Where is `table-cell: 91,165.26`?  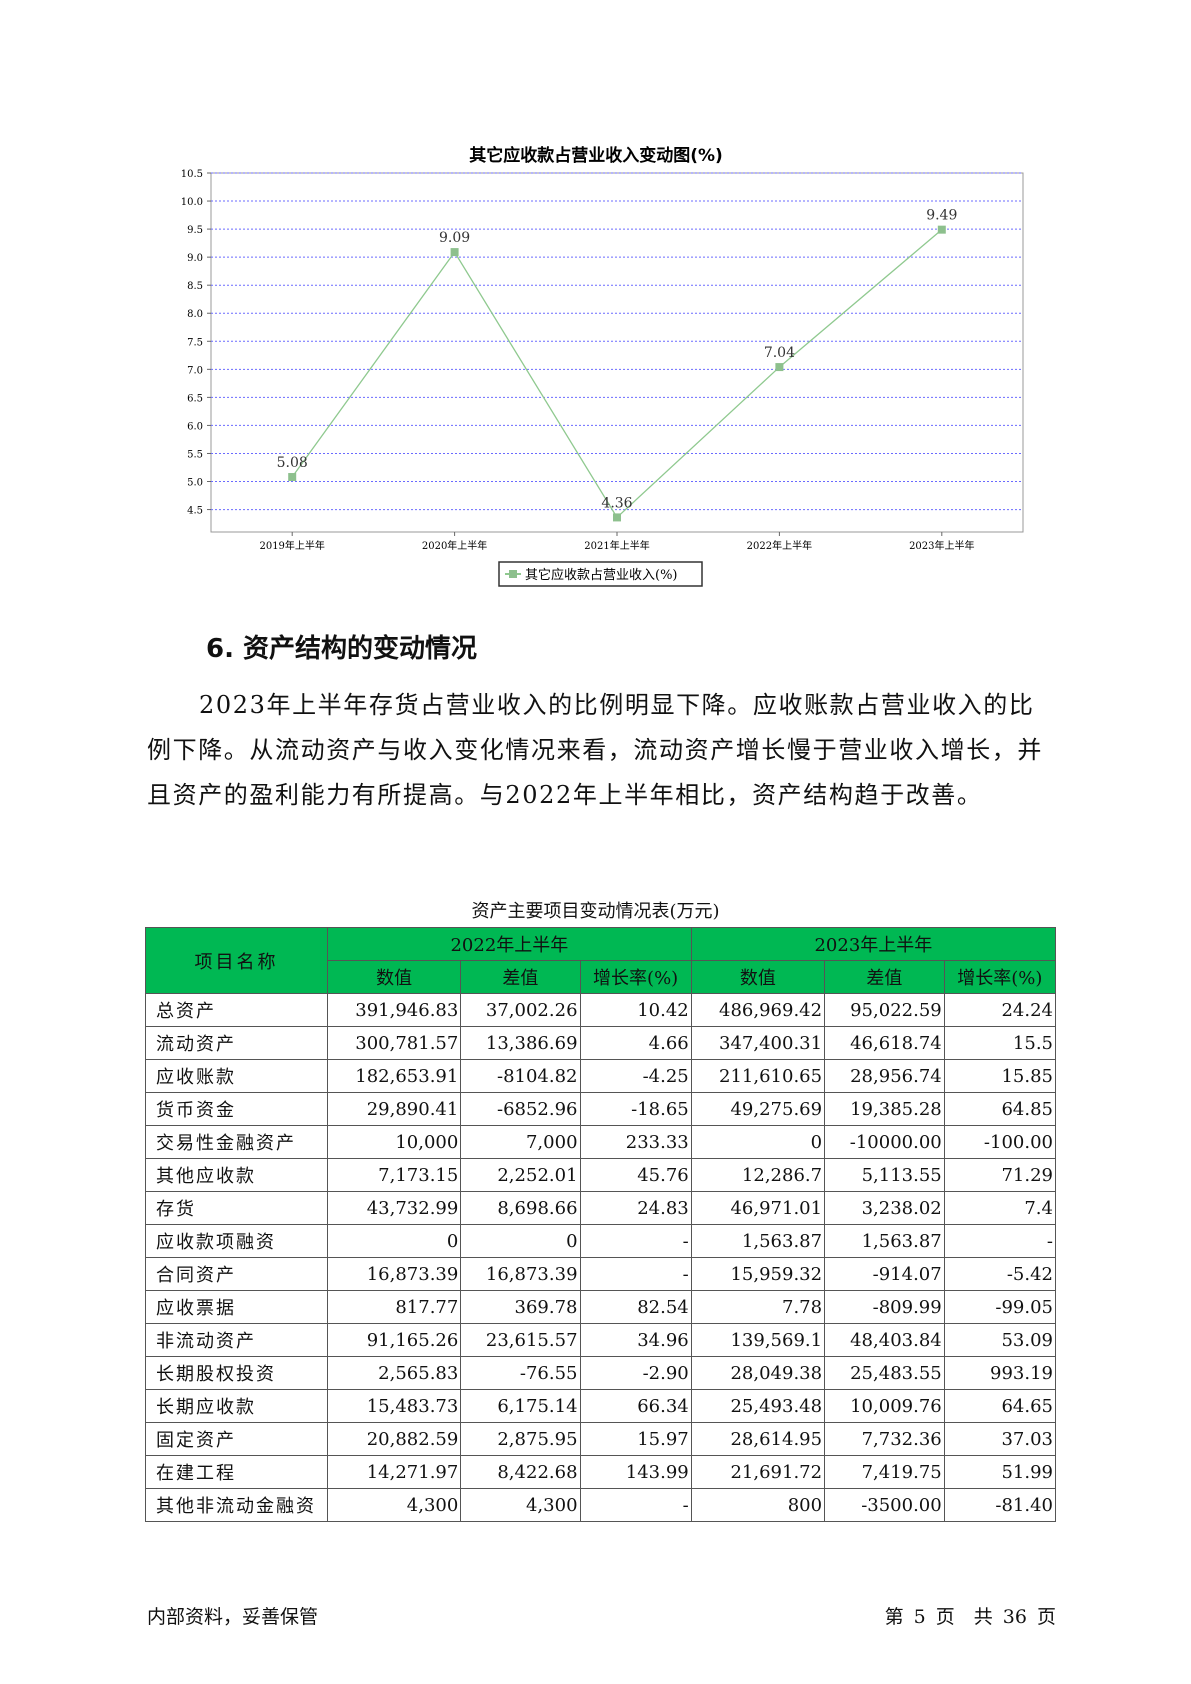
table-cell: 91,165.26 is located at coordinates (394, 1340).